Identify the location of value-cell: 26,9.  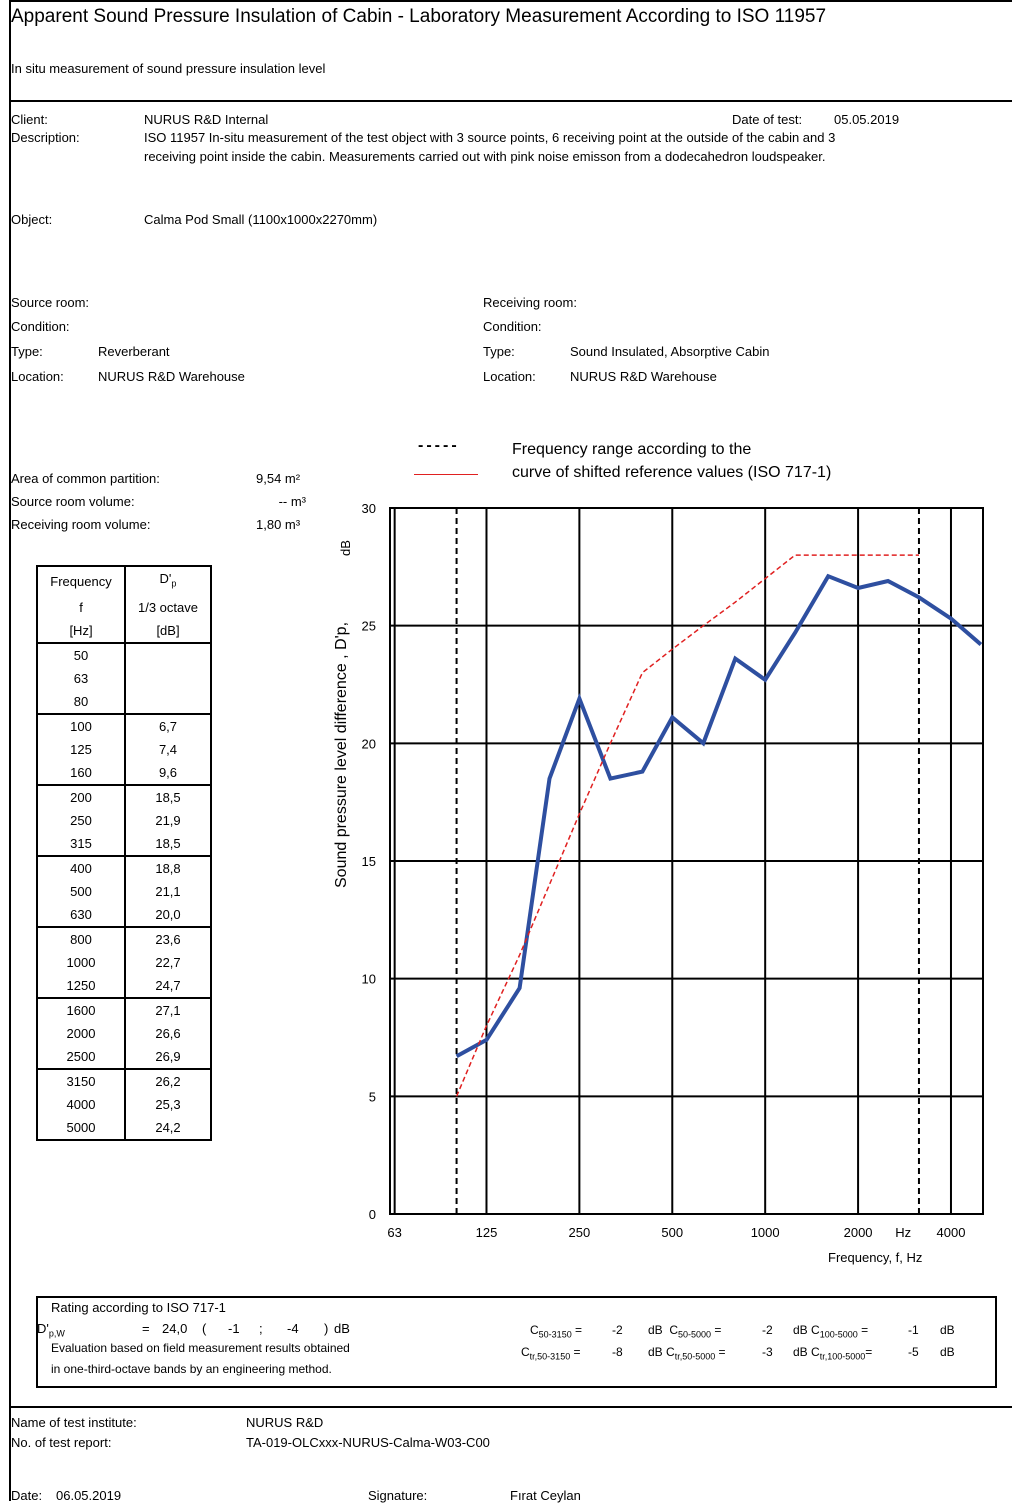
(168, 1056).